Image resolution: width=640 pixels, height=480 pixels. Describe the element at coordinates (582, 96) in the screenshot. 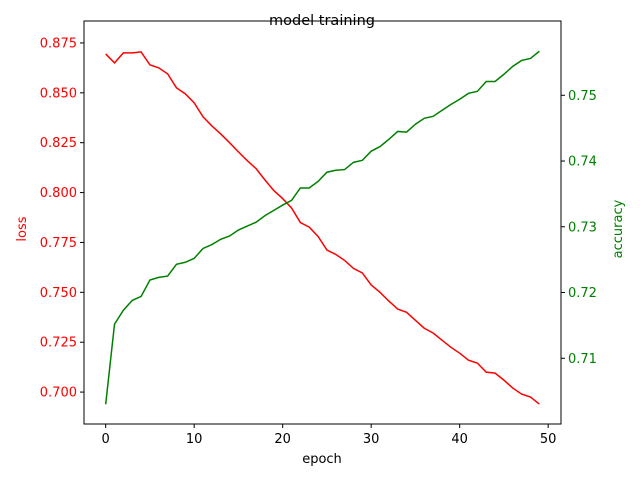

I see `y2-tick-label: 0.75` at that location.